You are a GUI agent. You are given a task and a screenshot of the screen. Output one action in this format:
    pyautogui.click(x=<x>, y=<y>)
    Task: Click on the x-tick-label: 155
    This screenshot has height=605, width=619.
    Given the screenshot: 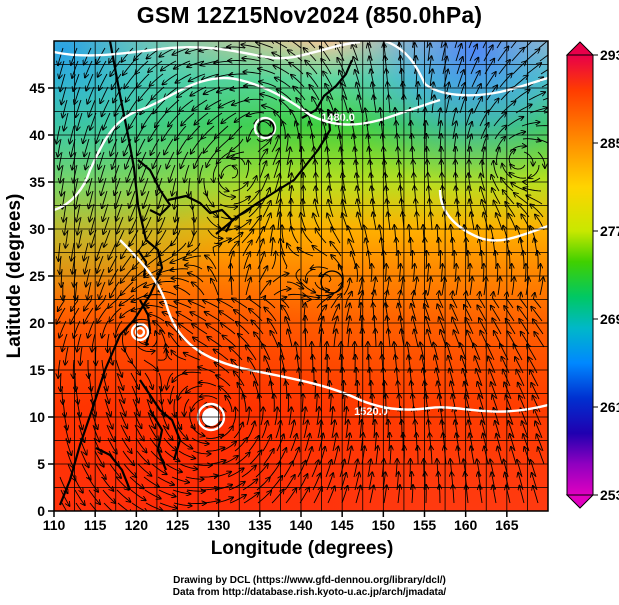 What is the action you would take?
    pyautogui.click(x=425, y=525)
    